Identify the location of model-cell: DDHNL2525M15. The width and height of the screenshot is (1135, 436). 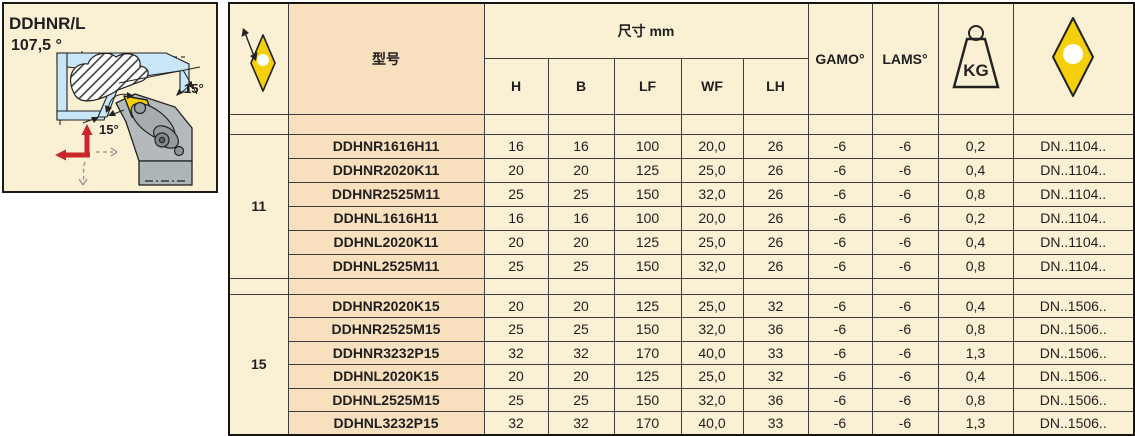
(386, 399).